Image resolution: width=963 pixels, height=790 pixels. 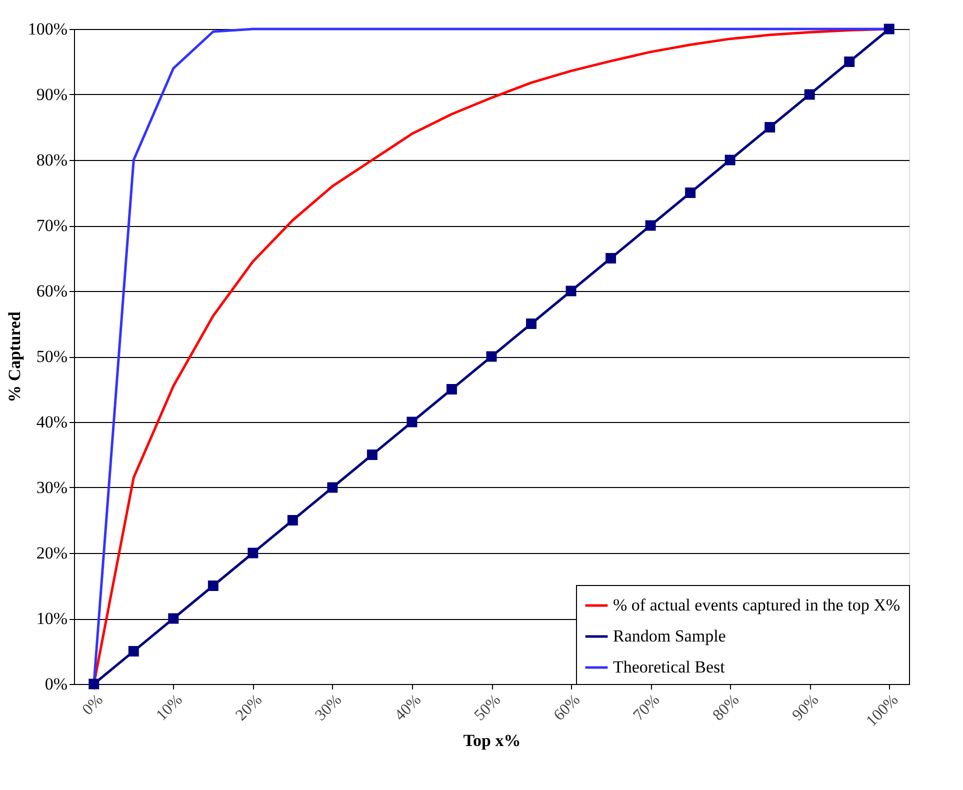 I want to click on x-tick-label: 30%, so click(x=328, y=708).